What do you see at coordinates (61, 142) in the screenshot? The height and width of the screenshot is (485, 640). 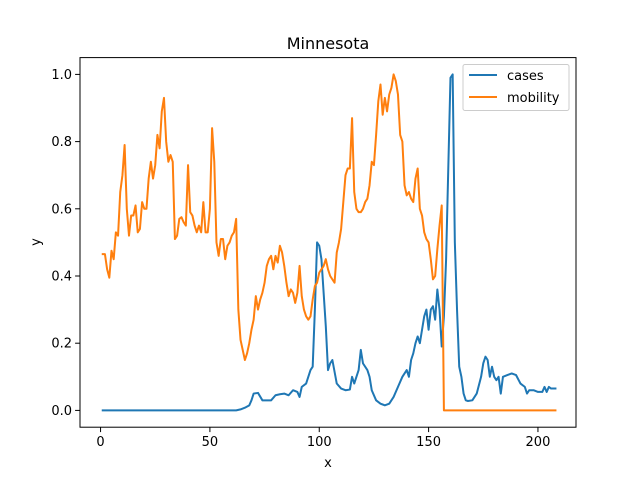 I see `y-tick-label: 0.8` at bounding box center [61, 142].